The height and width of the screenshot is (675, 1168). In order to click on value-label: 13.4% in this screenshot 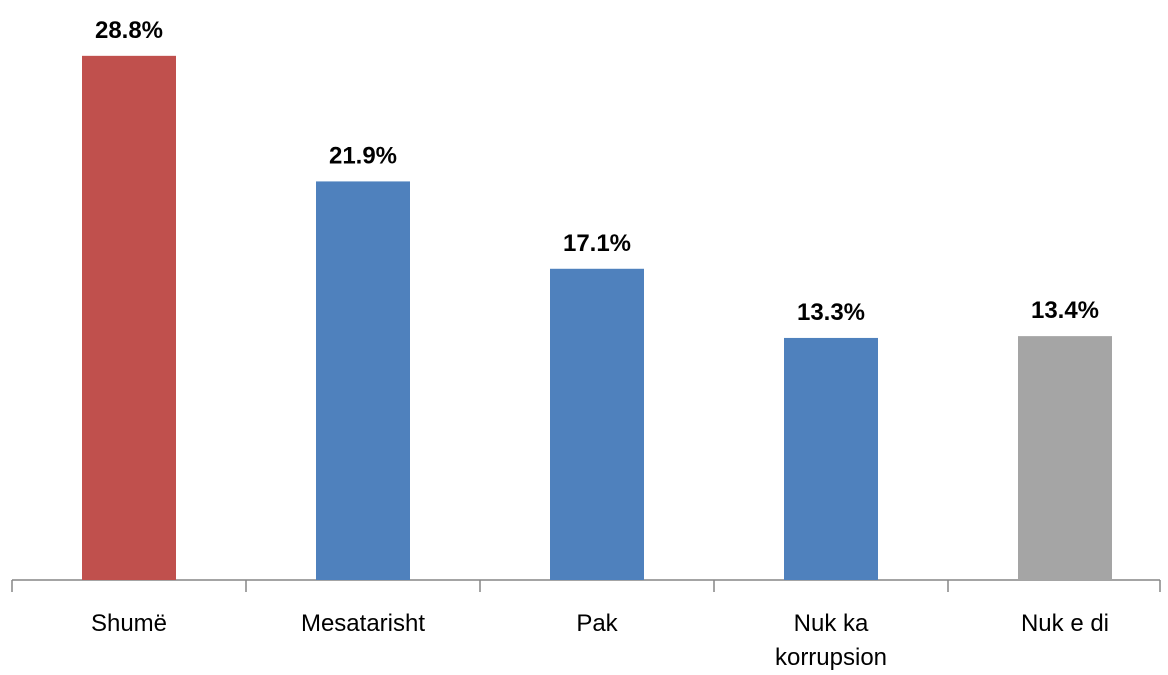, I will do `click(1065, 310)`.